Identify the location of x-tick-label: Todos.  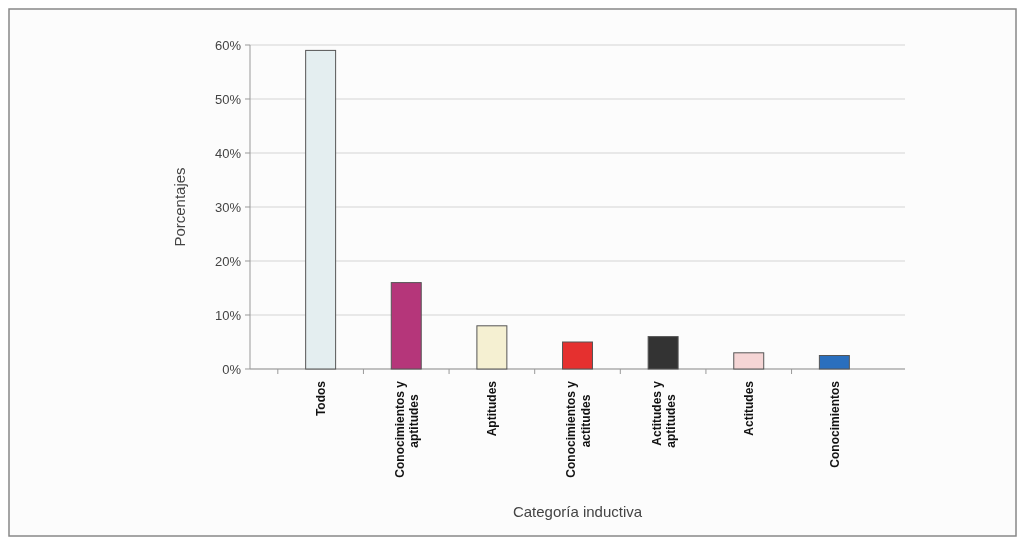
(320, 398).